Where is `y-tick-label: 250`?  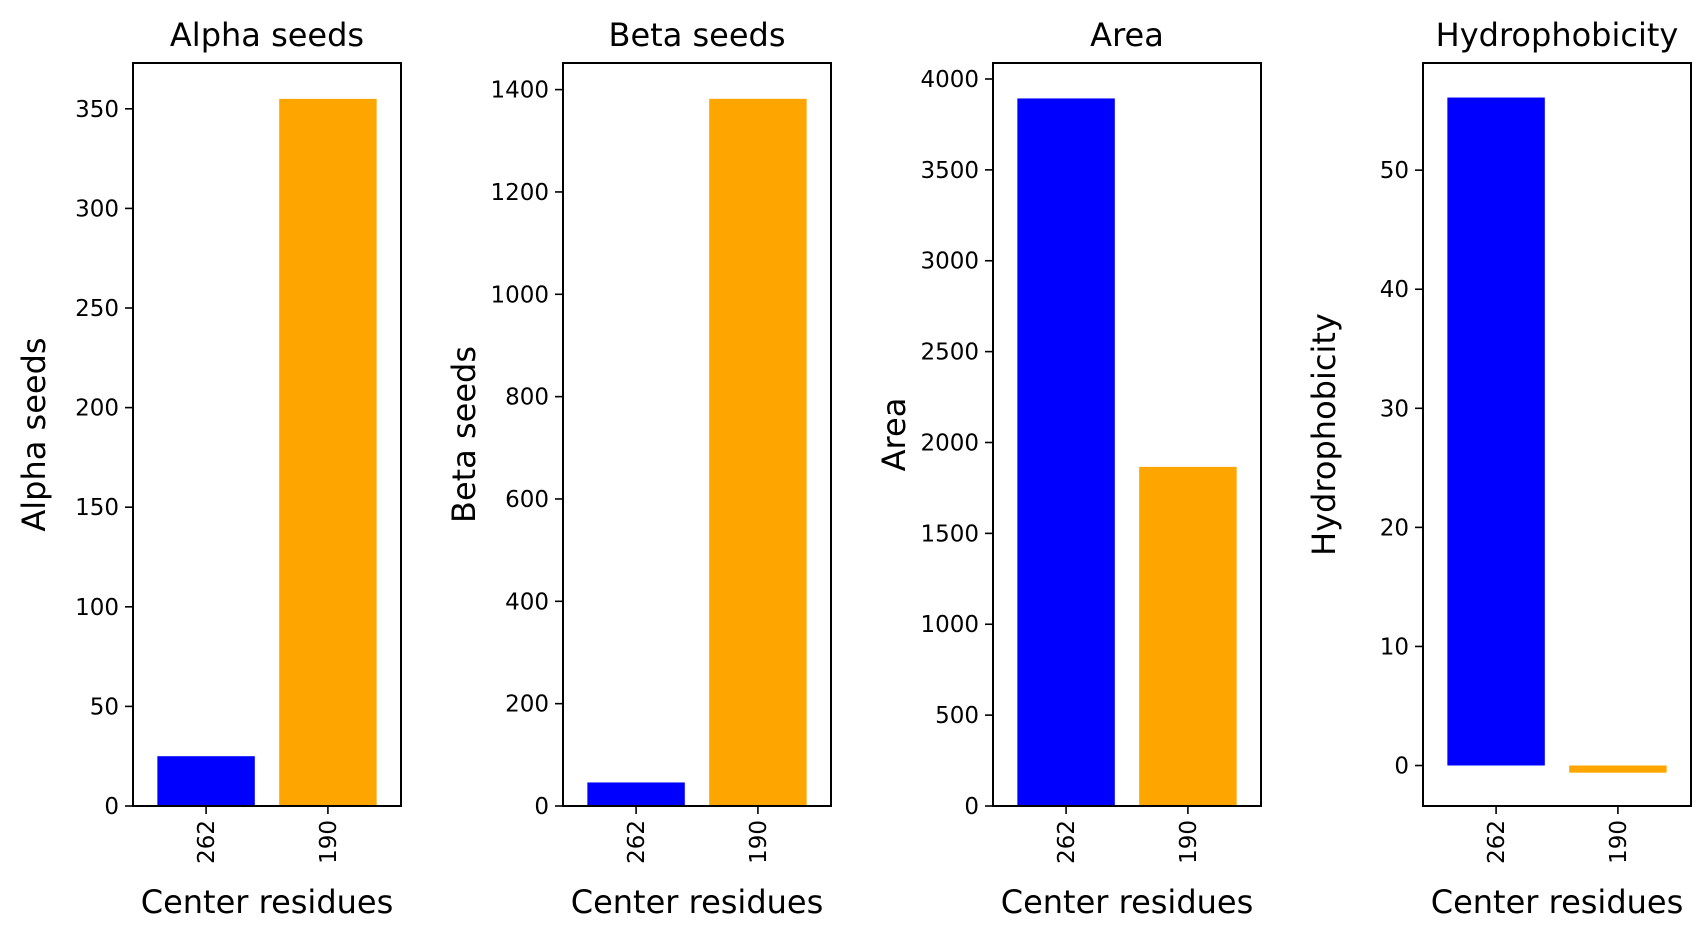 y-tick-label: 250 is located at coordinates (97, 309).